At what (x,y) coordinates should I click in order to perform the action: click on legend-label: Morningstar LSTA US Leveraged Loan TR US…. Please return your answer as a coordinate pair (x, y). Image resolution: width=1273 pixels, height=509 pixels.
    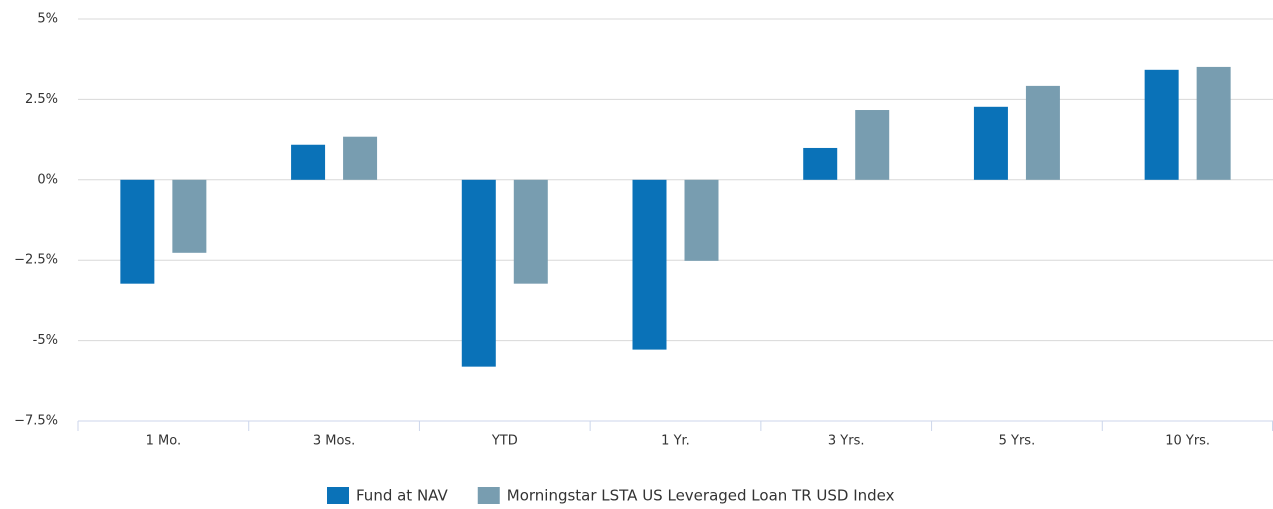
    Looking at the image, I should click on (701, 496).